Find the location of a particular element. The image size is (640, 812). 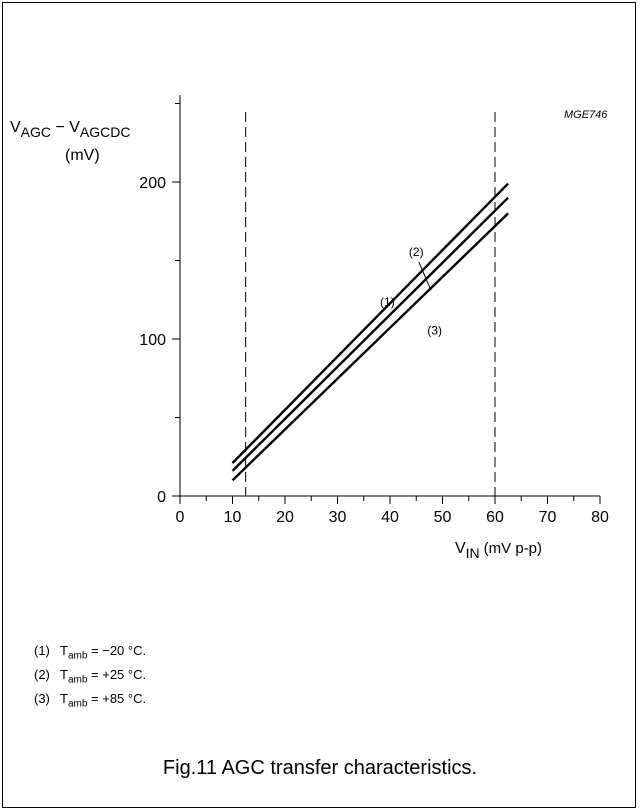

legend-item: (2) Tamb = +25 °C. is located at coordinates (90, 676).